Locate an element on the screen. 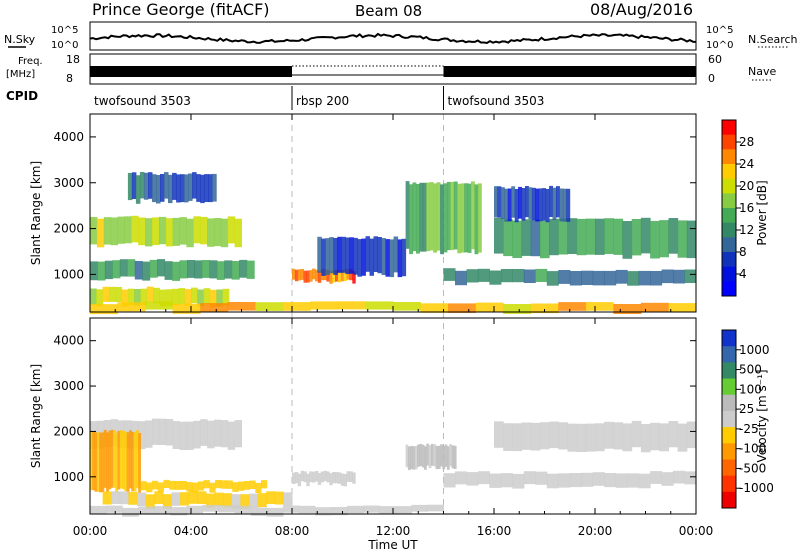  velocity-heatmap is located at coordinates (393, 467).